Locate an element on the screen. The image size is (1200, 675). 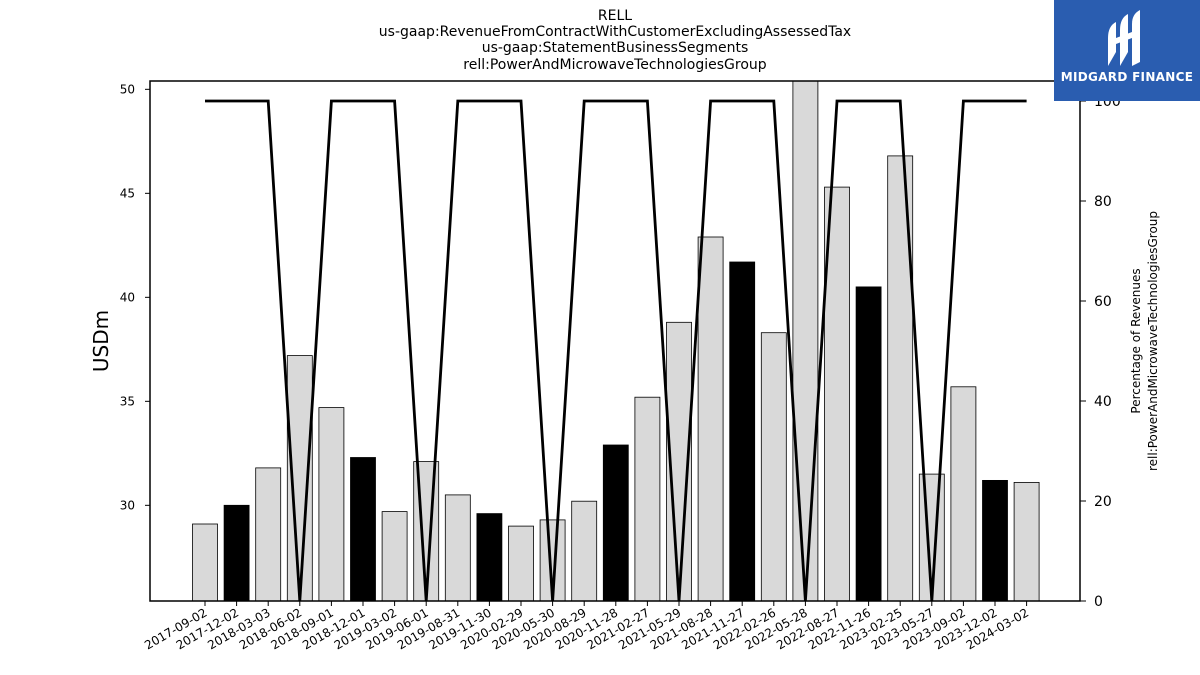
logo-mark-icon is located at coordinates (1124, 38).